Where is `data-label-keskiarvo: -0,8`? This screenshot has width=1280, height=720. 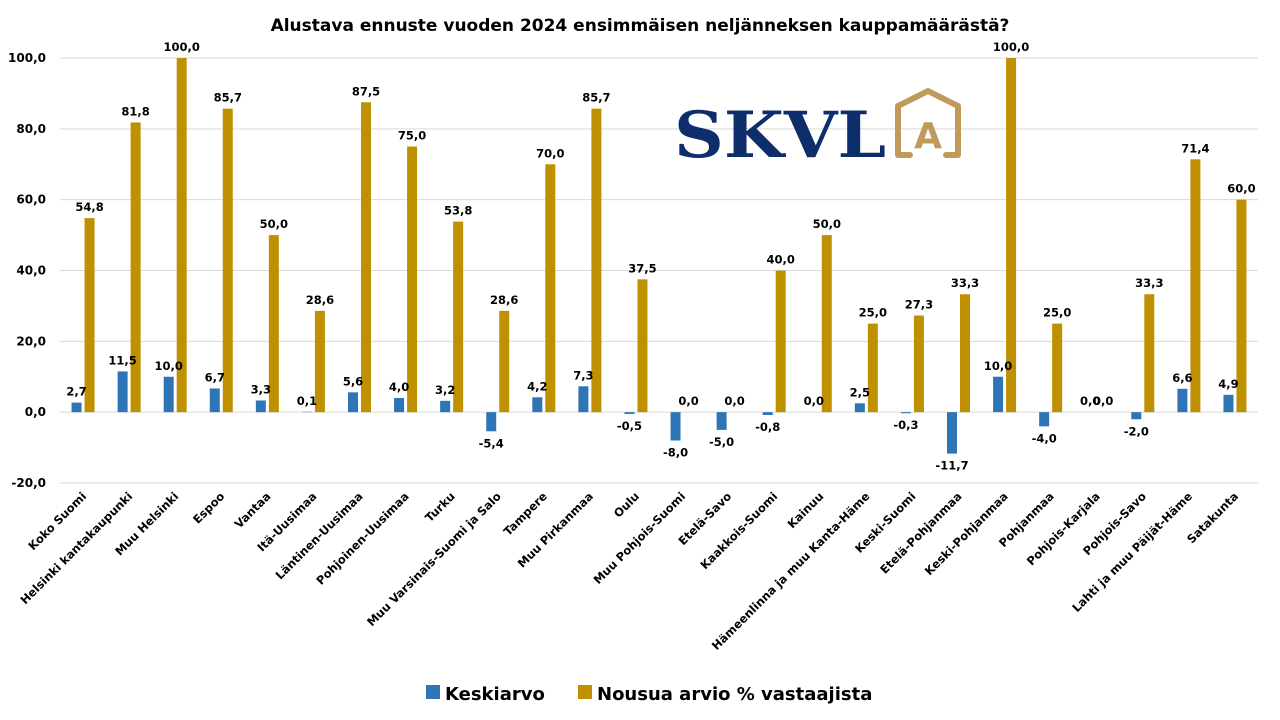 data-label-keskiarvo: -0,8 is located at coordinates (767, 427).